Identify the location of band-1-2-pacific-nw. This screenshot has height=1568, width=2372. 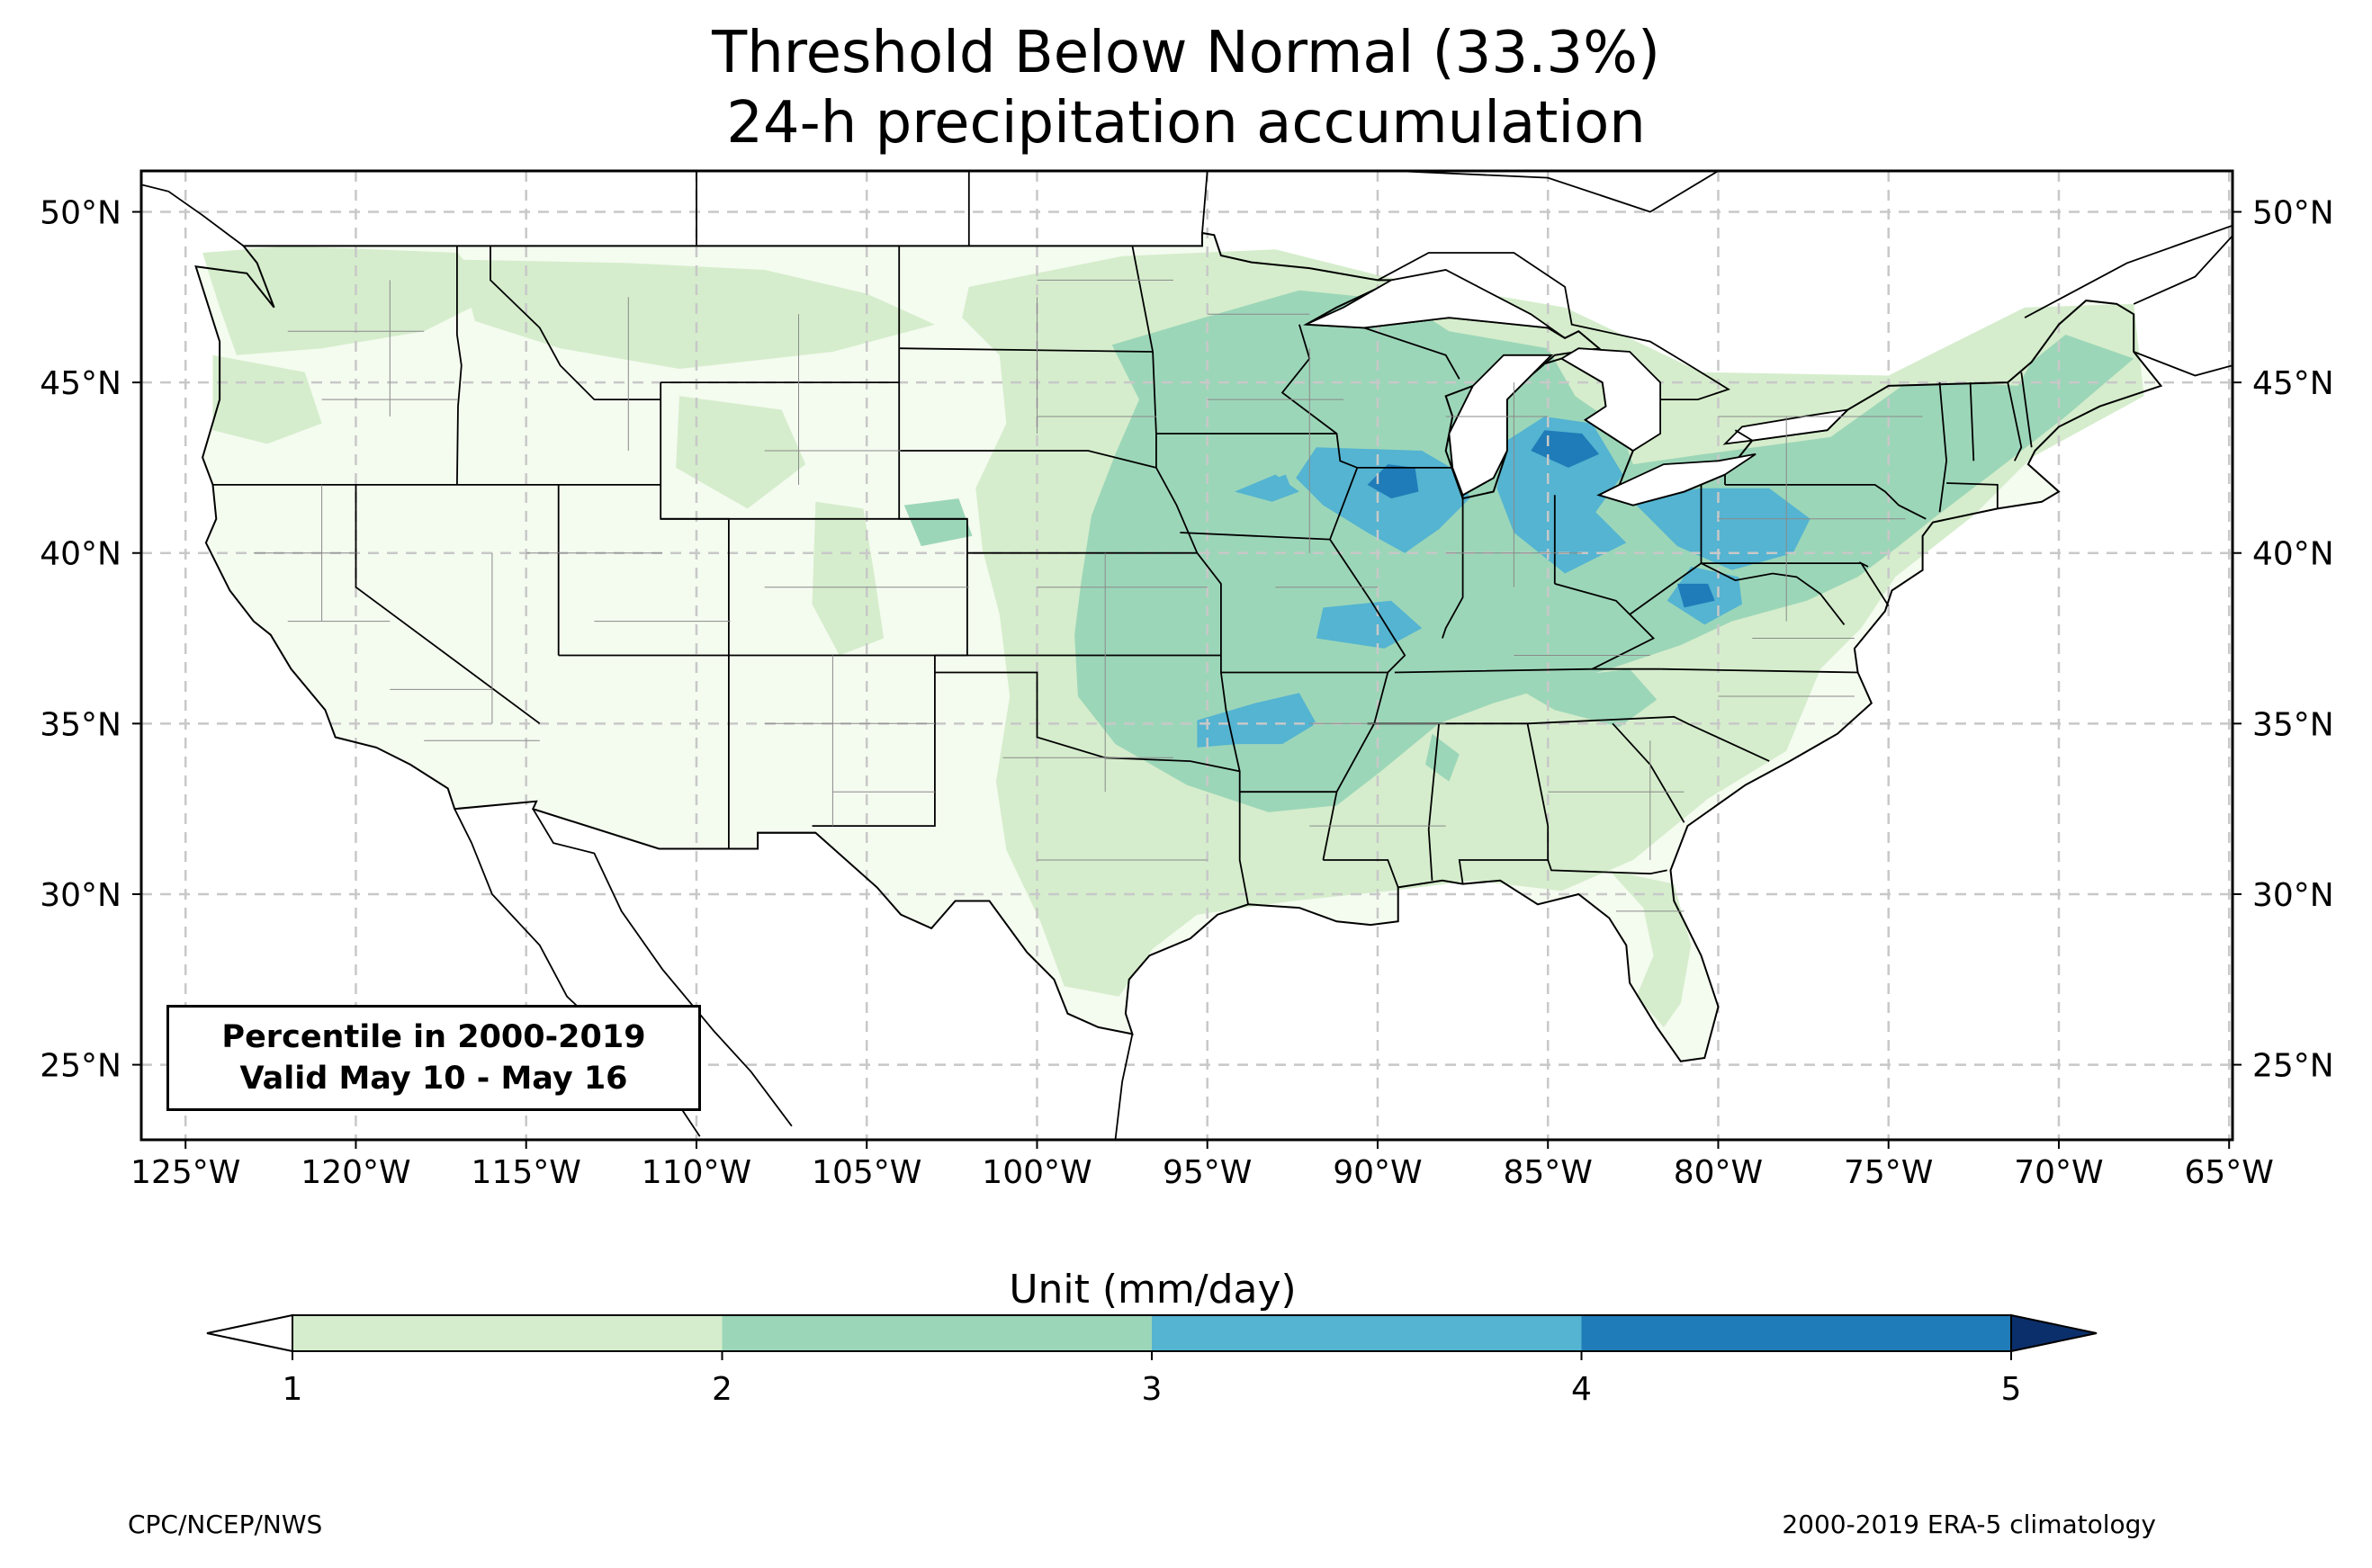
(347, 300).